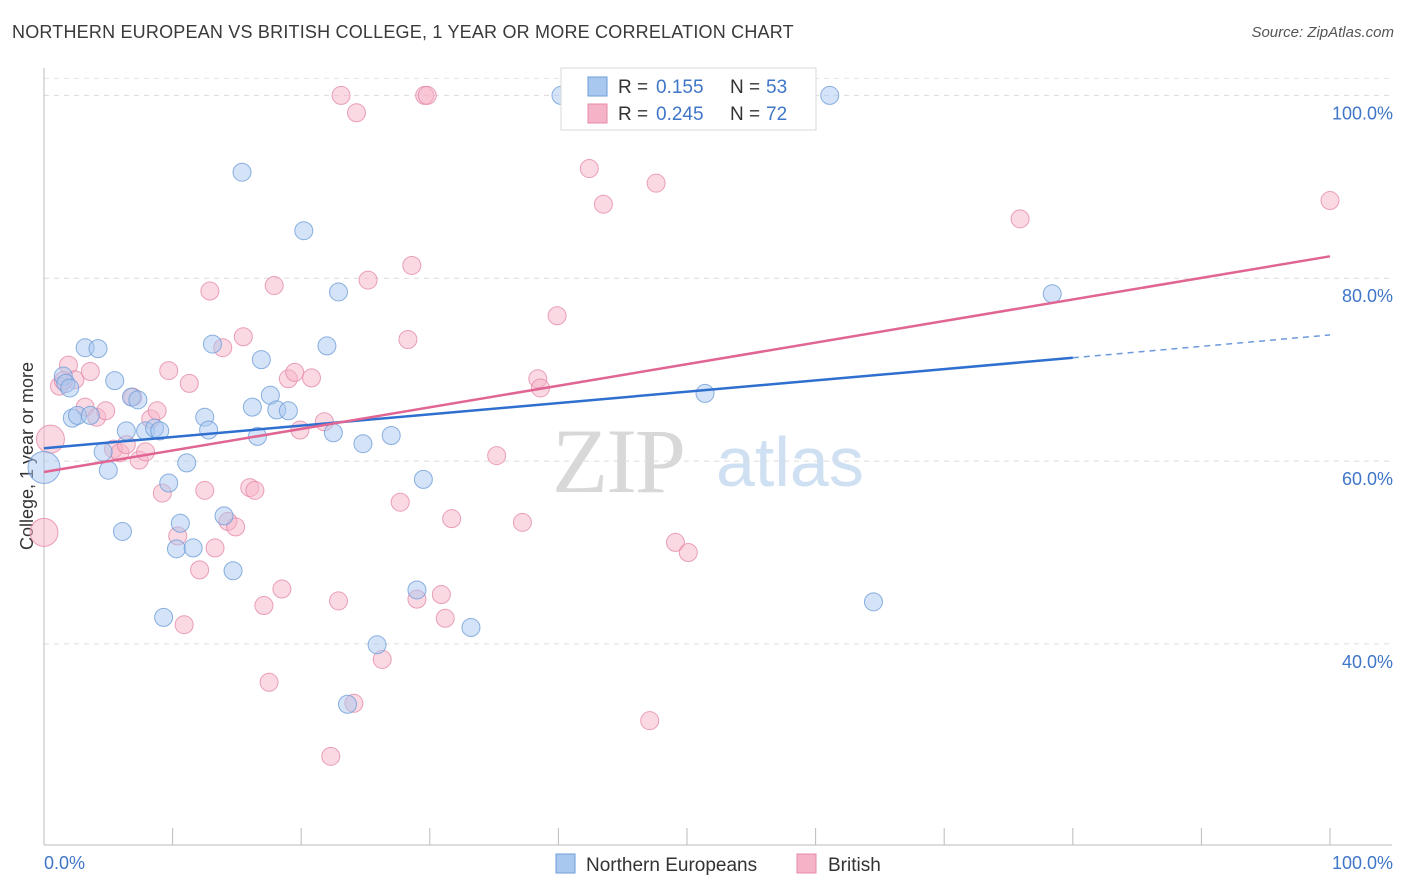  Describe the element at coordinates (1367, 479) in the screenshot. I see `y-tick-label-60: 60.0%` at that location.